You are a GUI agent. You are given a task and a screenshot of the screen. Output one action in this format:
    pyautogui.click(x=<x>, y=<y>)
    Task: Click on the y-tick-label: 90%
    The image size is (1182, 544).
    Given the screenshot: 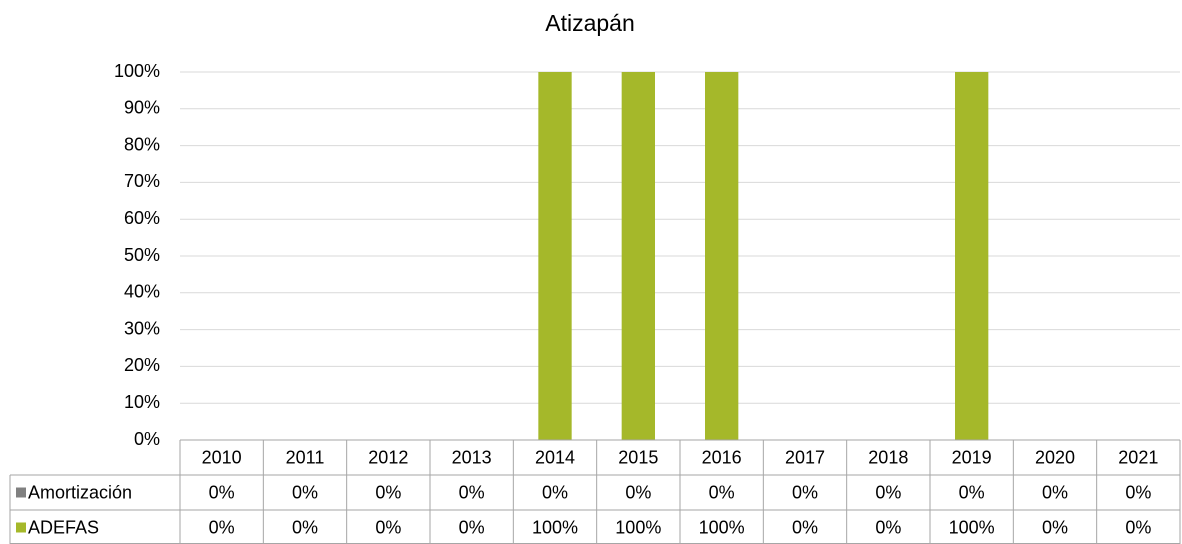 What is the action you would take?
    pyautogui.click(x=142, y=108)
    